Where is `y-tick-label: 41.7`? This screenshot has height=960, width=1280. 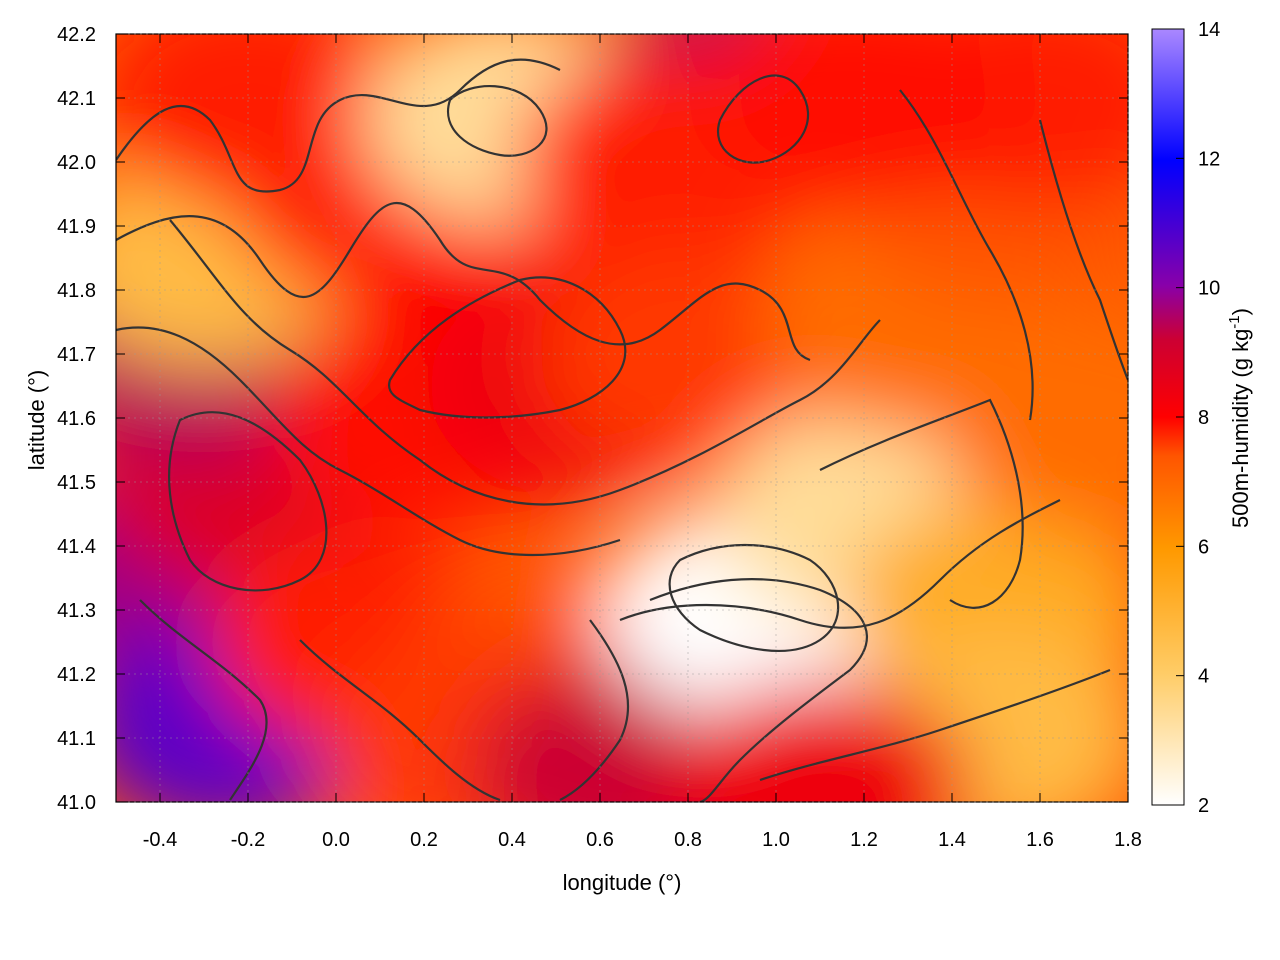
y-tick-label: 41.7 is located at coordinates (76, 355).